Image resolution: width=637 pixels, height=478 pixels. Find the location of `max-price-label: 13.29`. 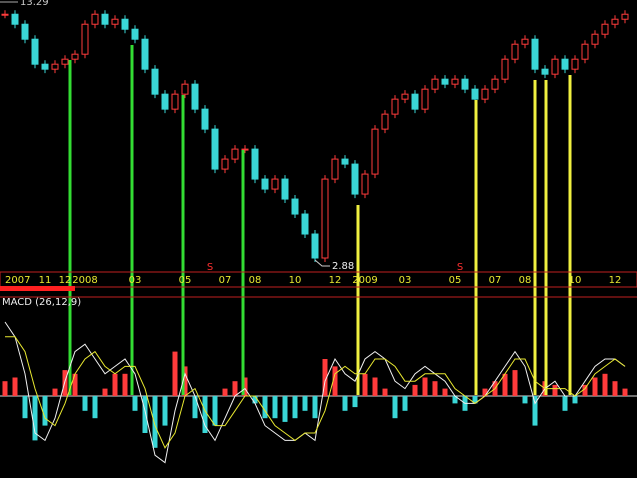

max-price-label: 13.29 is located at coordinates (34, 4).